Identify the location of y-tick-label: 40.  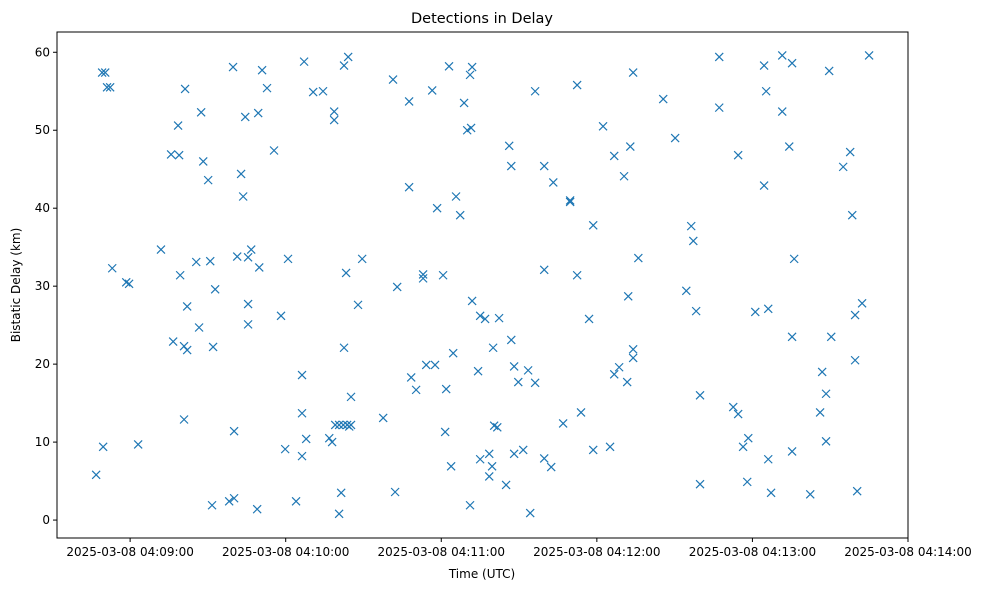
(42, 208).